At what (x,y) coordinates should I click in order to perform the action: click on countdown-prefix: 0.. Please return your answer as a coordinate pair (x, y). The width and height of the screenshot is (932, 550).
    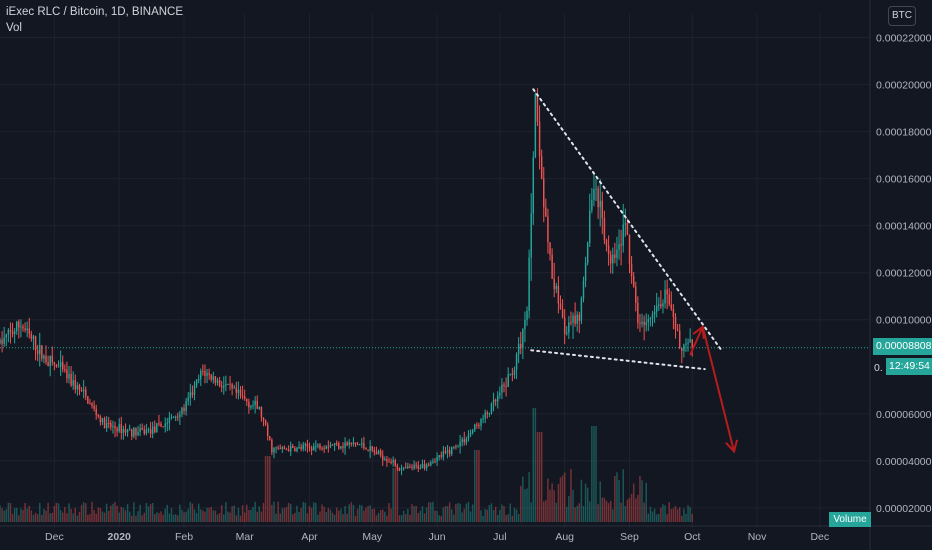
    Looking at the image, I should click on (878, 368).